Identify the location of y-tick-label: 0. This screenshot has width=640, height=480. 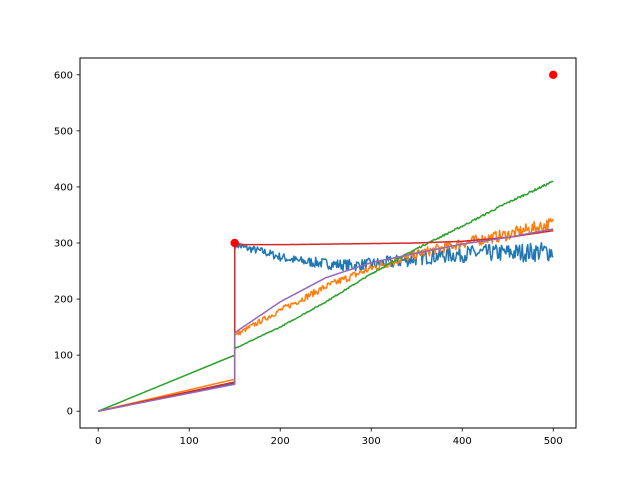
(70, 412).